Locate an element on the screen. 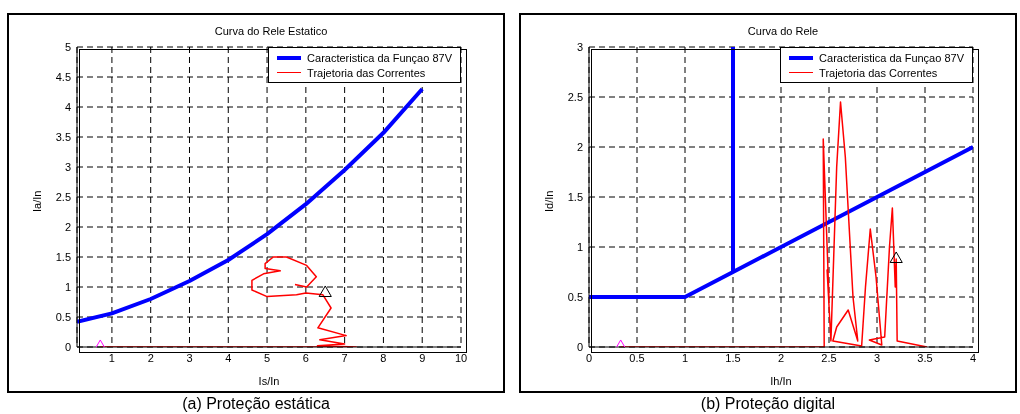 The image size is (1020, 414). x-tick-label: 7 is located at coordinates (344, 357).